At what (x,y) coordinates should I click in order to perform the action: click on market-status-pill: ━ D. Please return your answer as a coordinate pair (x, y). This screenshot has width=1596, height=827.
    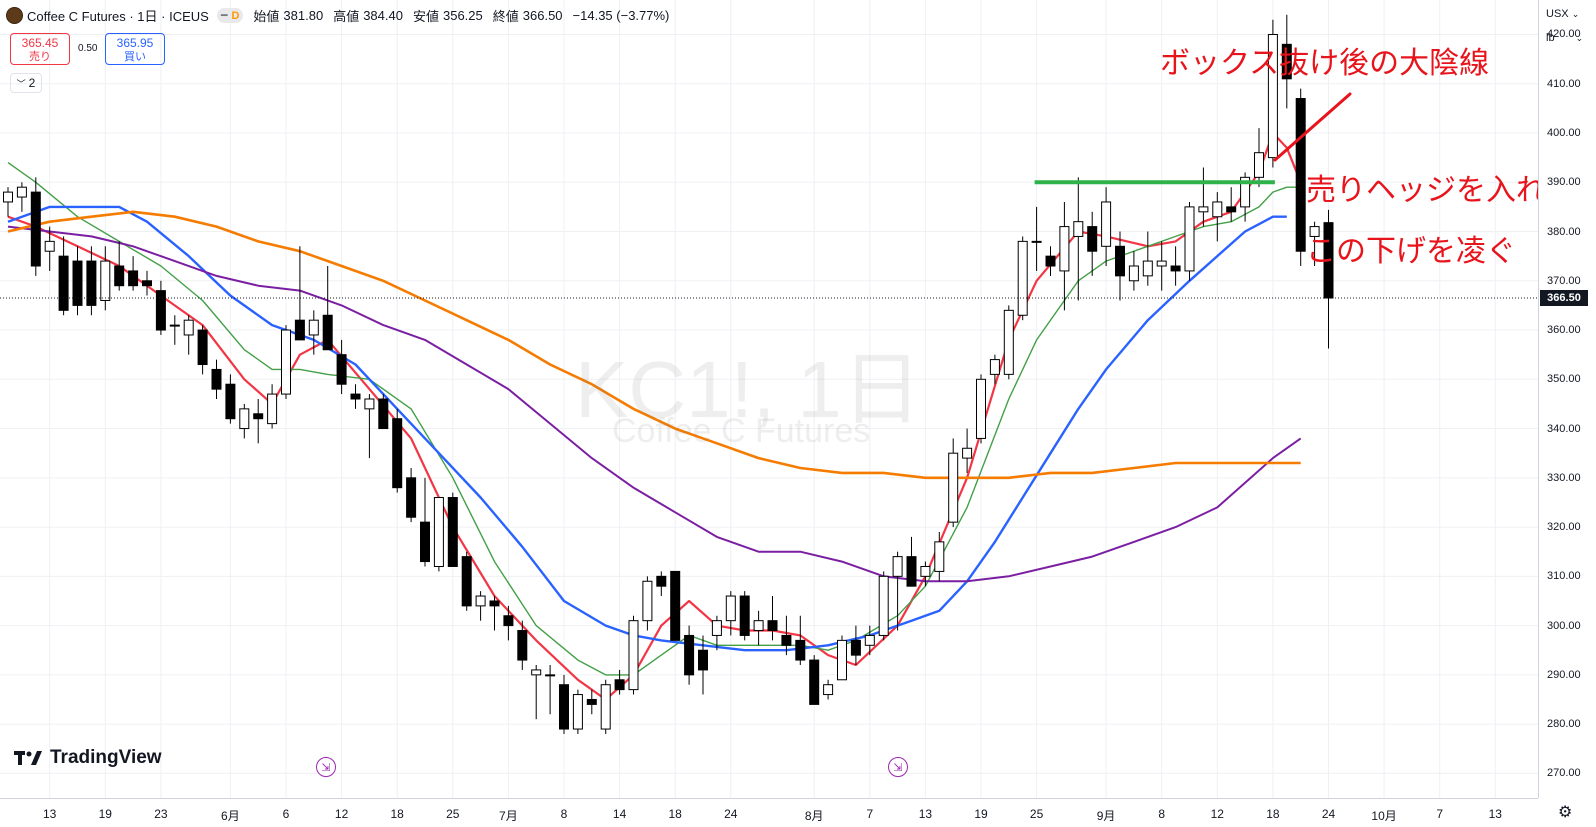
    Looking at the image, I should click on (230, 15).